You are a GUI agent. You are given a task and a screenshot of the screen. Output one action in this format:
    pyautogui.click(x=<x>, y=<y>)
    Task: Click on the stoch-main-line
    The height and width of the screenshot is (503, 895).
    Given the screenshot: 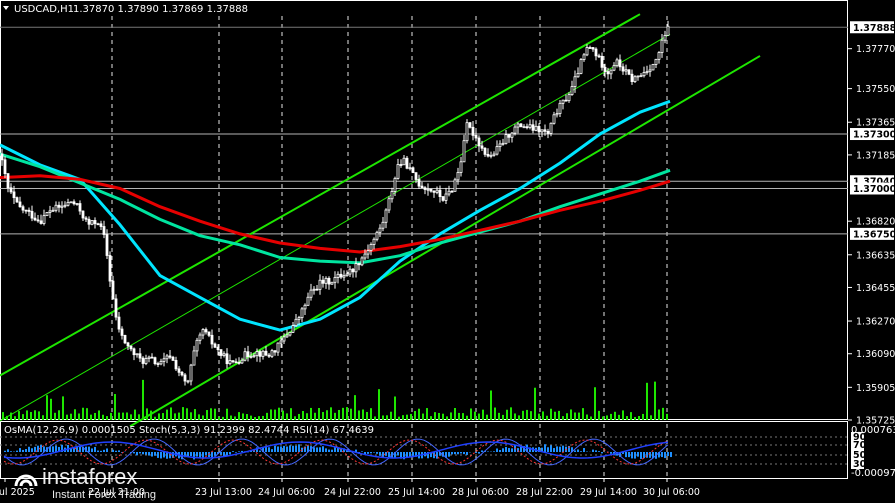 What is the action you would take?
    pyautogui.click(x=336, y=452)
    